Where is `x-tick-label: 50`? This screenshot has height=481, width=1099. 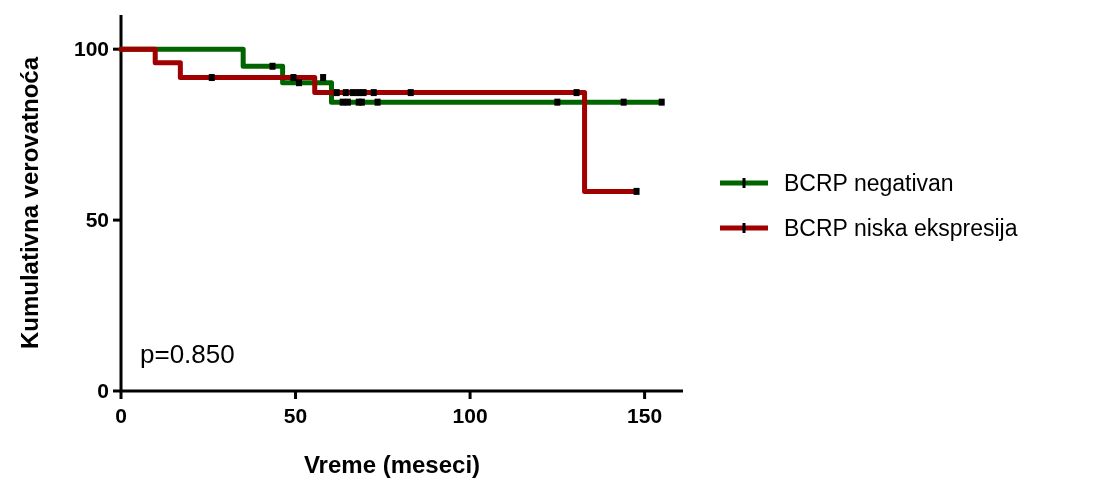
x-tick-label: 50 is located at coordinates (295, 415).